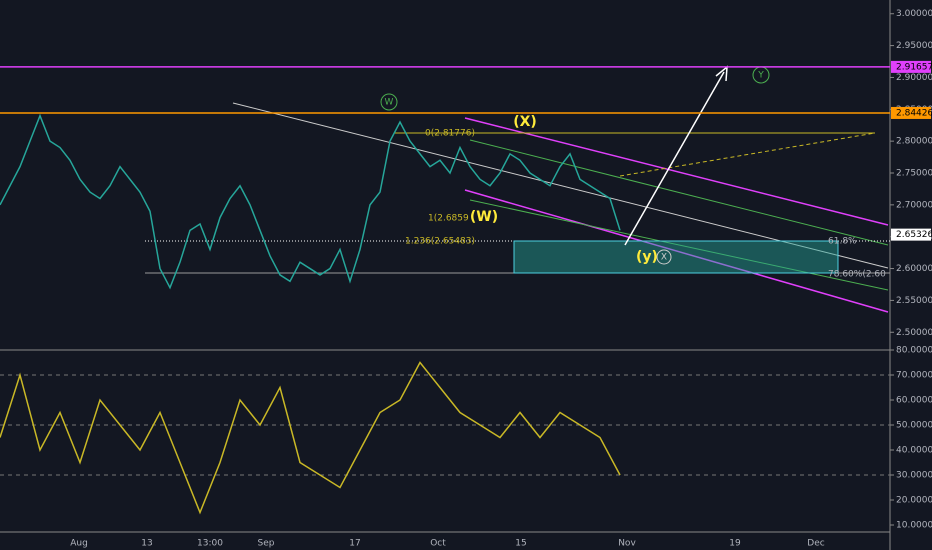  What do you see at coordinates (914, 401) in the screenshot?
I see `y-tick-label: 60.0000` at bounding box center [914, 401].